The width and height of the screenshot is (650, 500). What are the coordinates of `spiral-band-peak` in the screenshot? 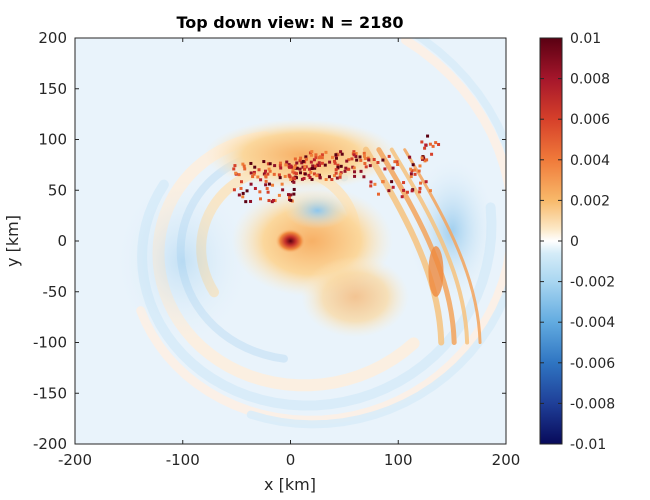 It's located at (436, 271).